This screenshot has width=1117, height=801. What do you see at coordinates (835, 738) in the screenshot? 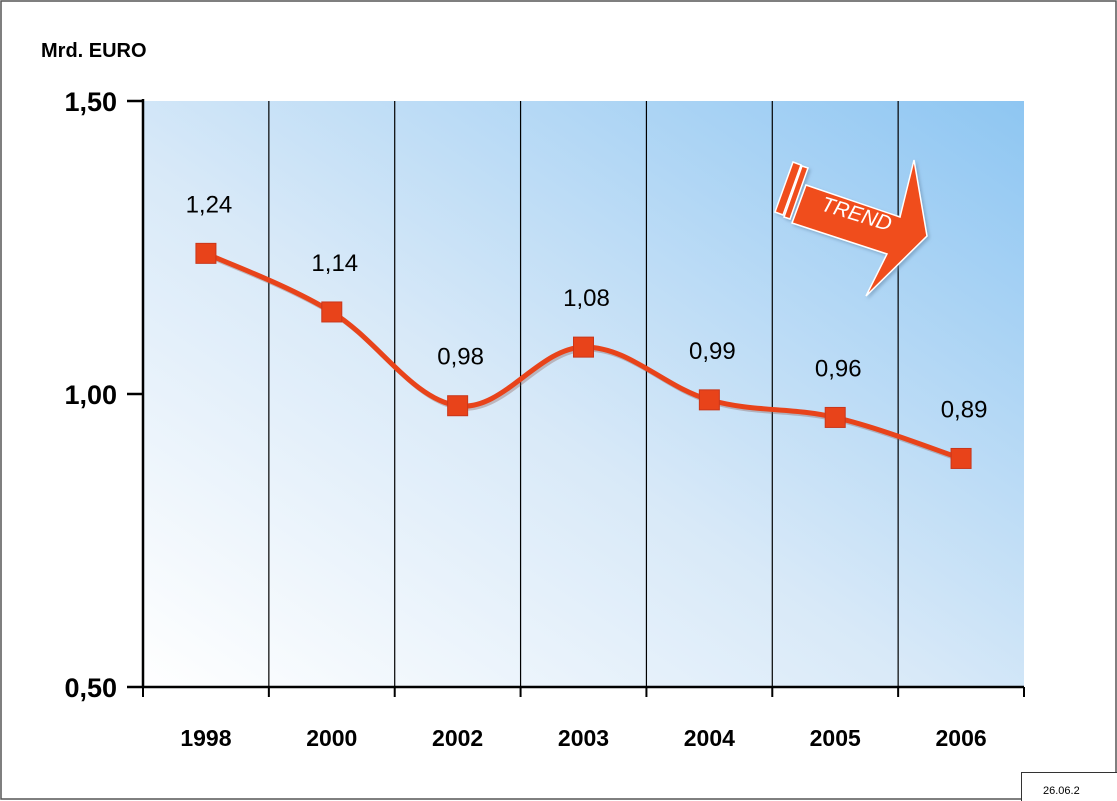
I see `x-tick-label: 2005` at bounding box center [835, 738].